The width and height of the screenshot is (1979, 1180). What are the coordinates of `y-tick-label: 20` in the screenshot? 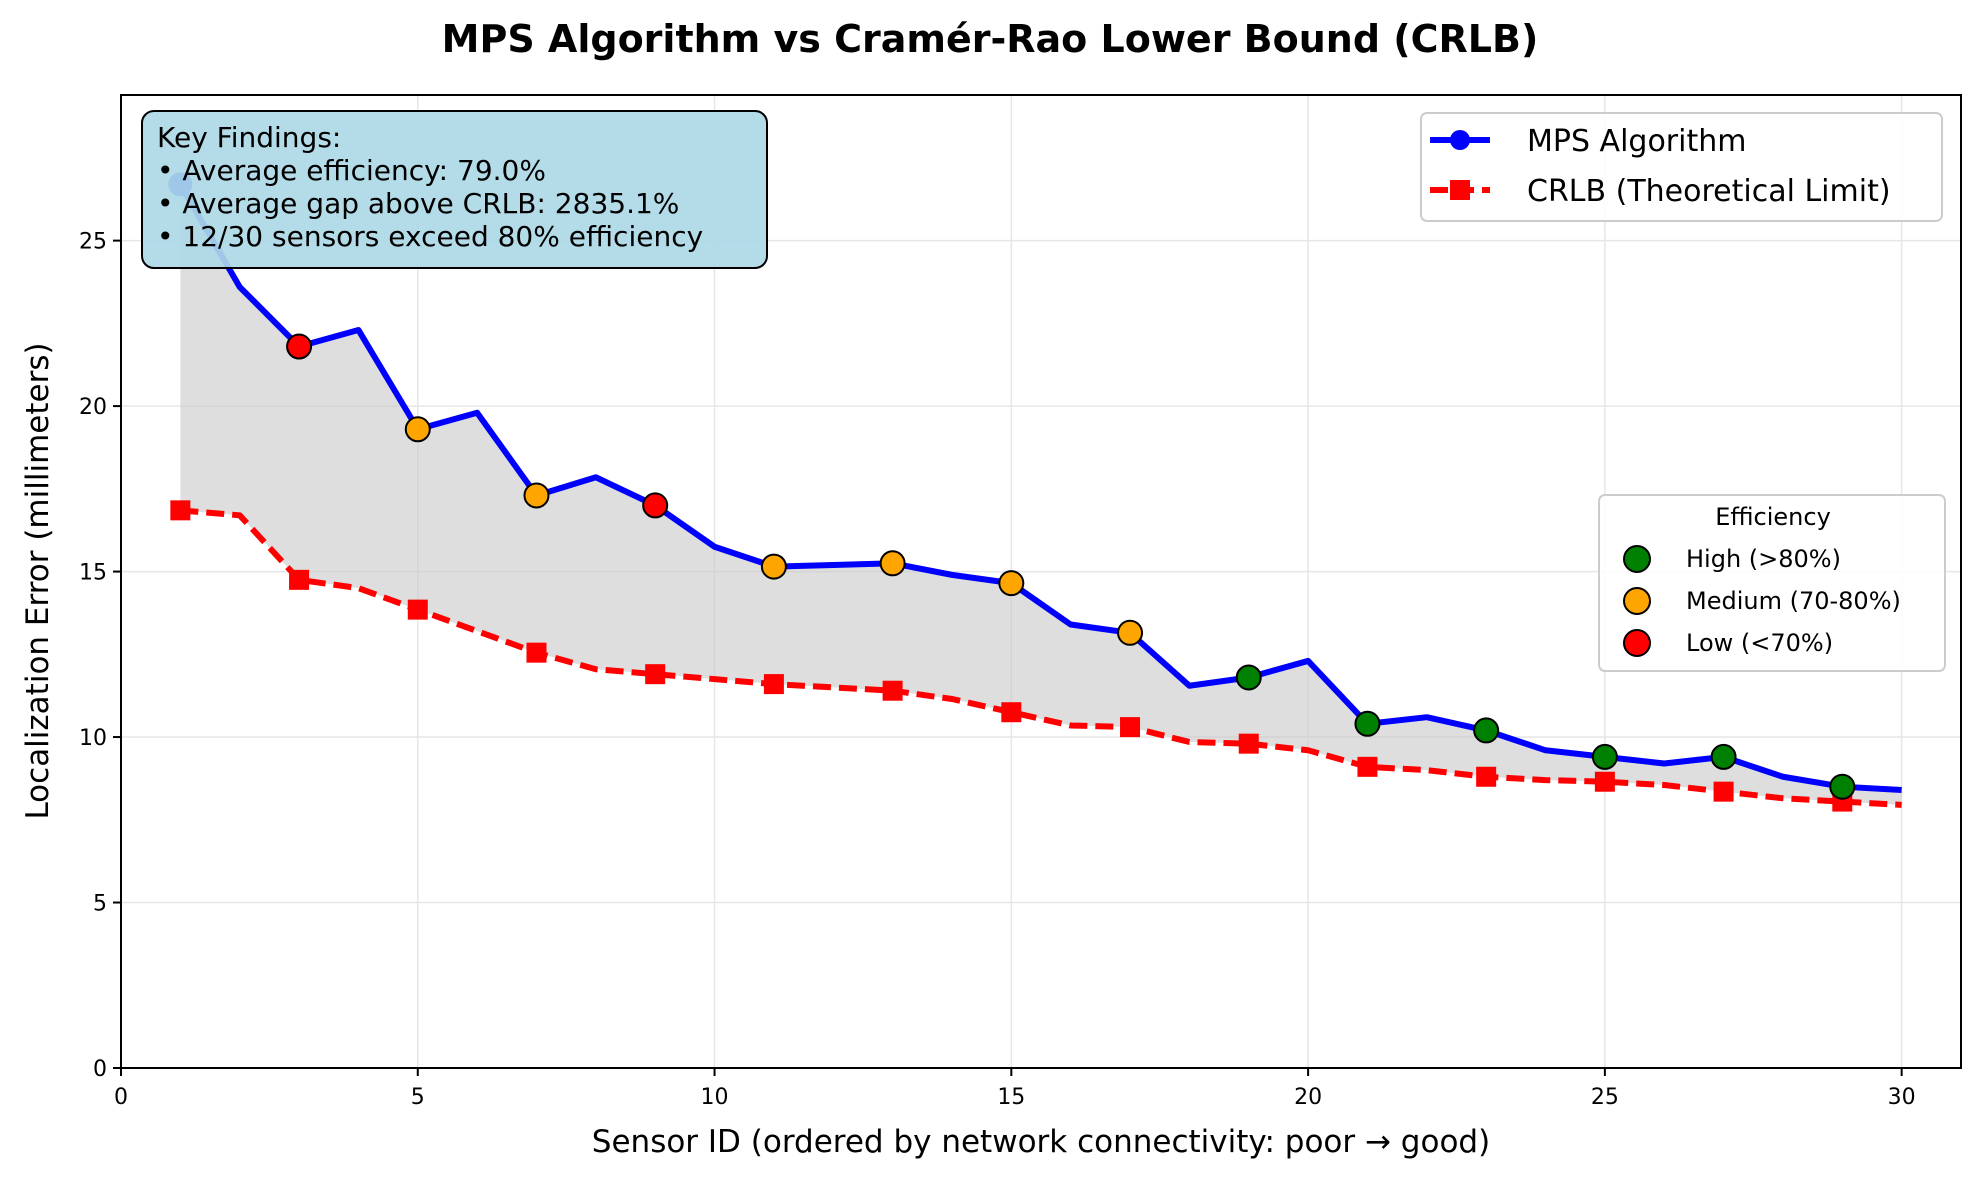 It's located at (93, 407).